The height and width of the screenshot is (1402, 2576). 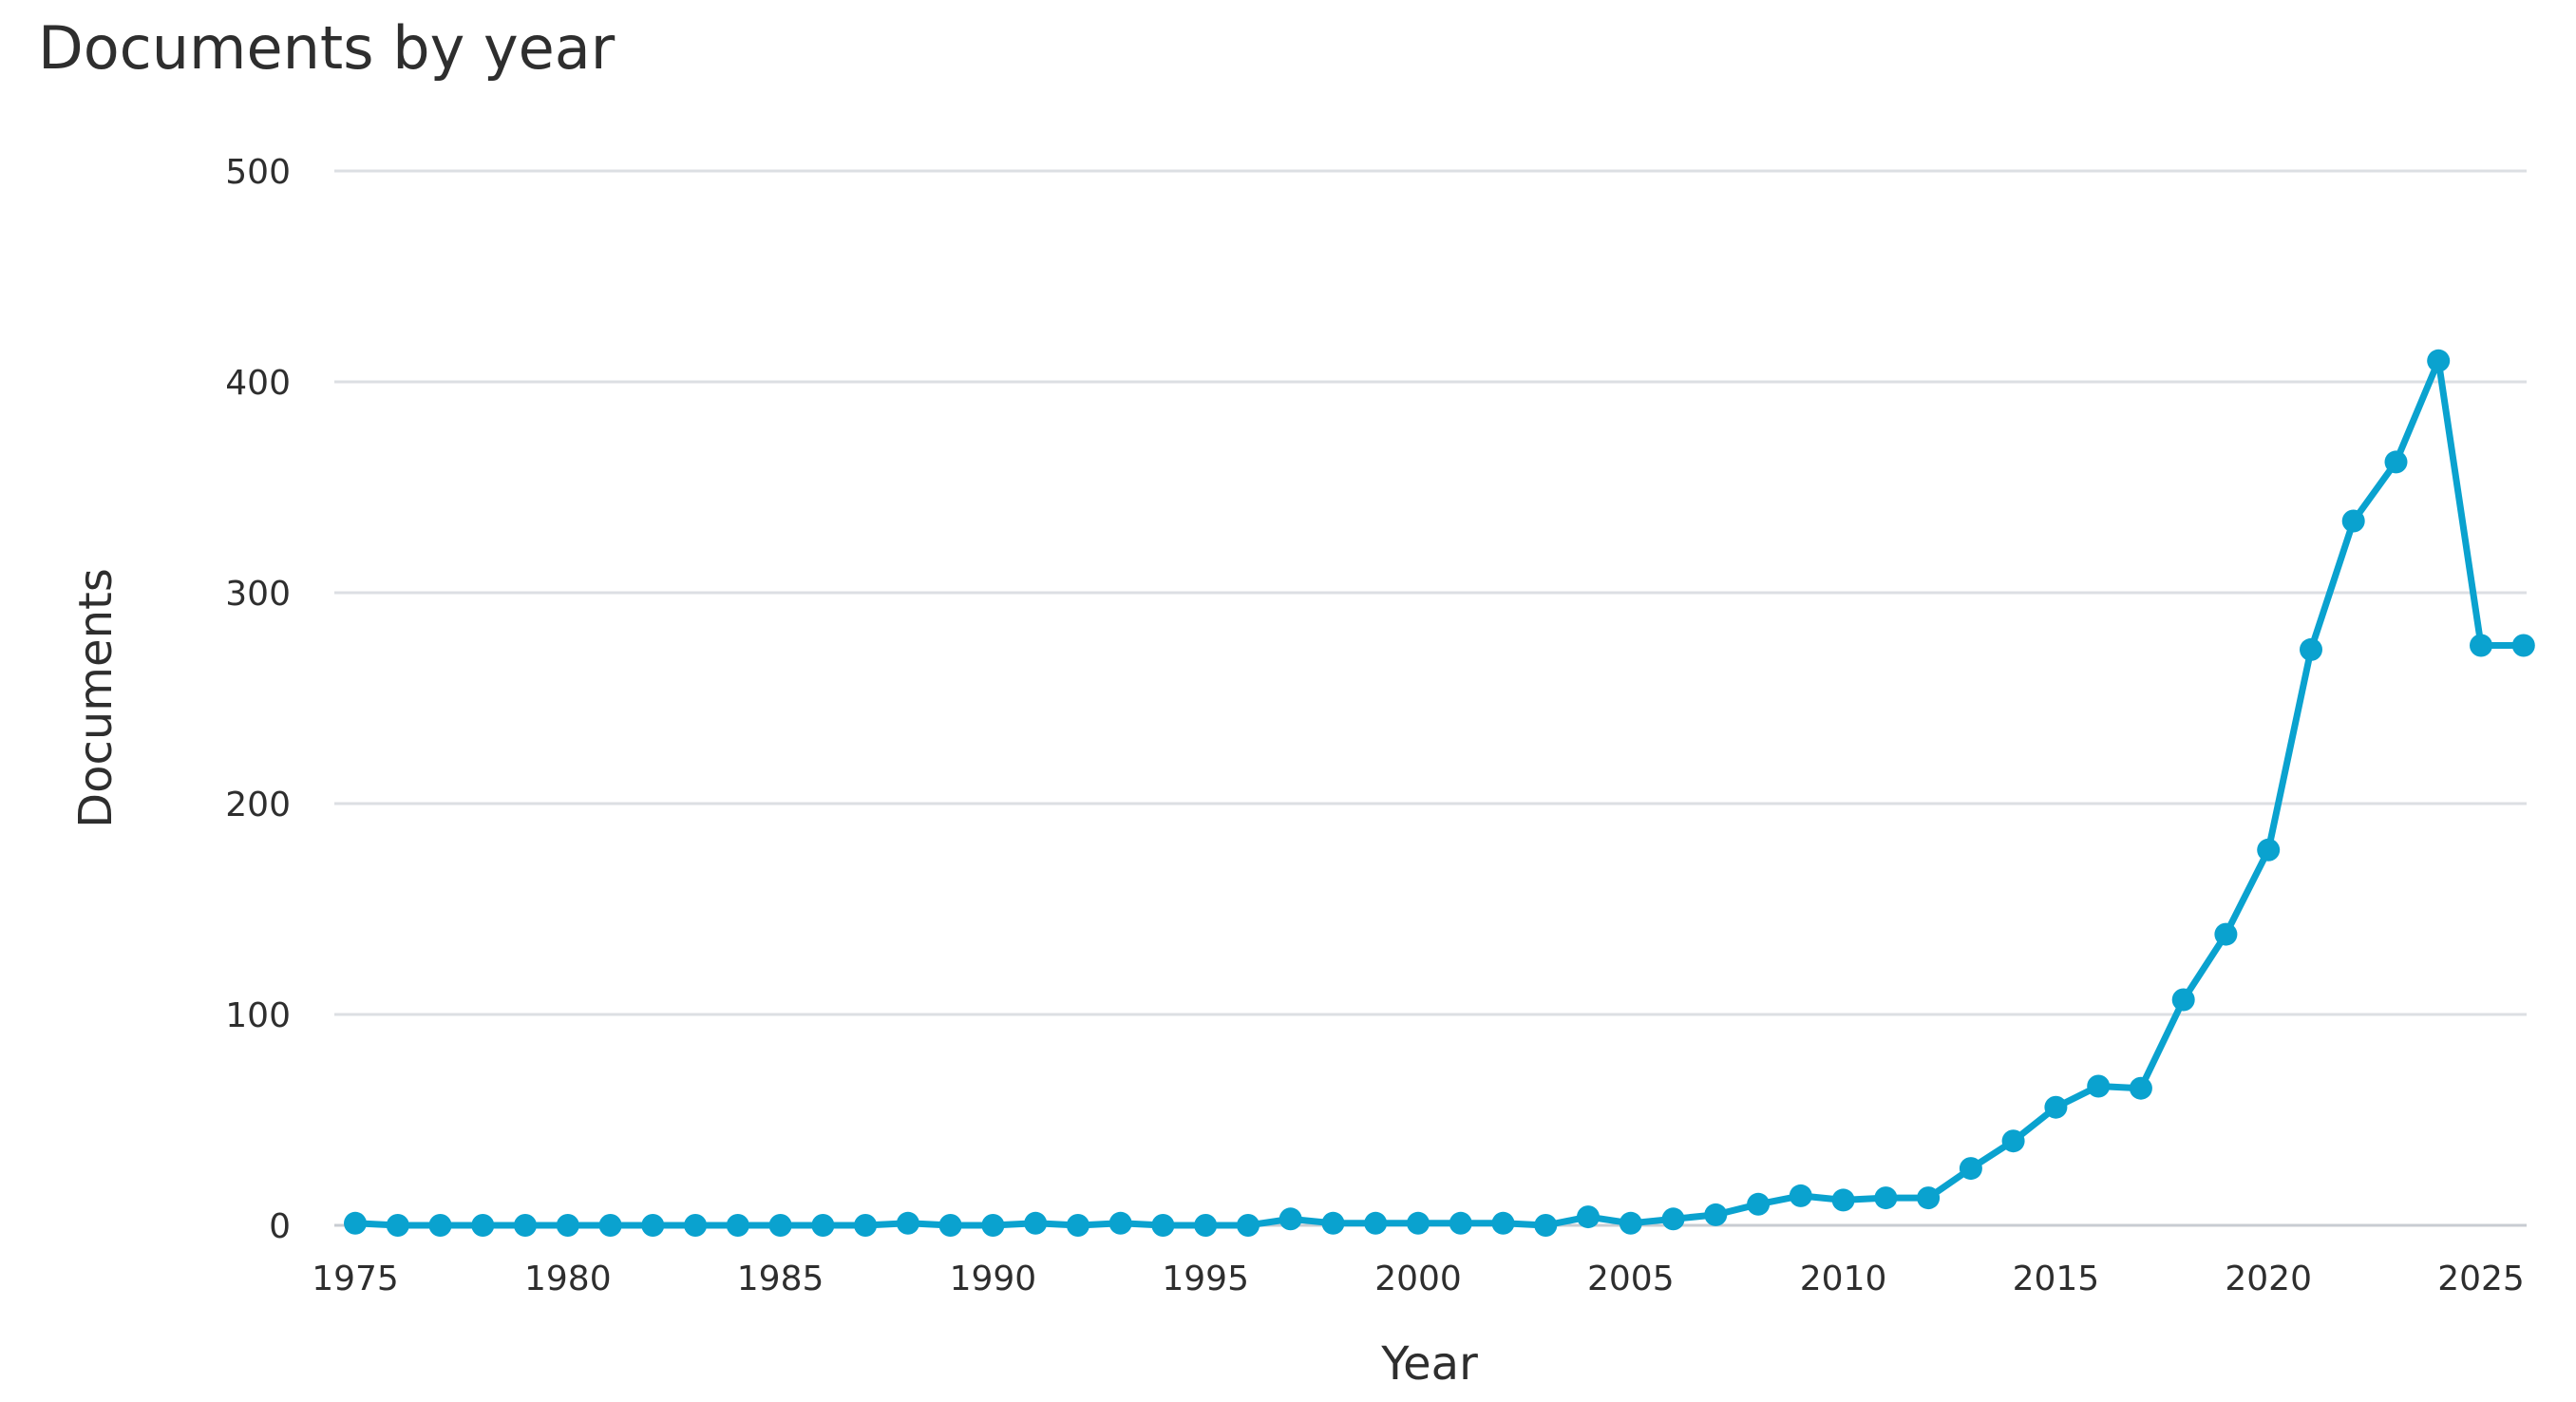 I want to click on x-tick-label: 2005, so click(x=1631, y=1279).